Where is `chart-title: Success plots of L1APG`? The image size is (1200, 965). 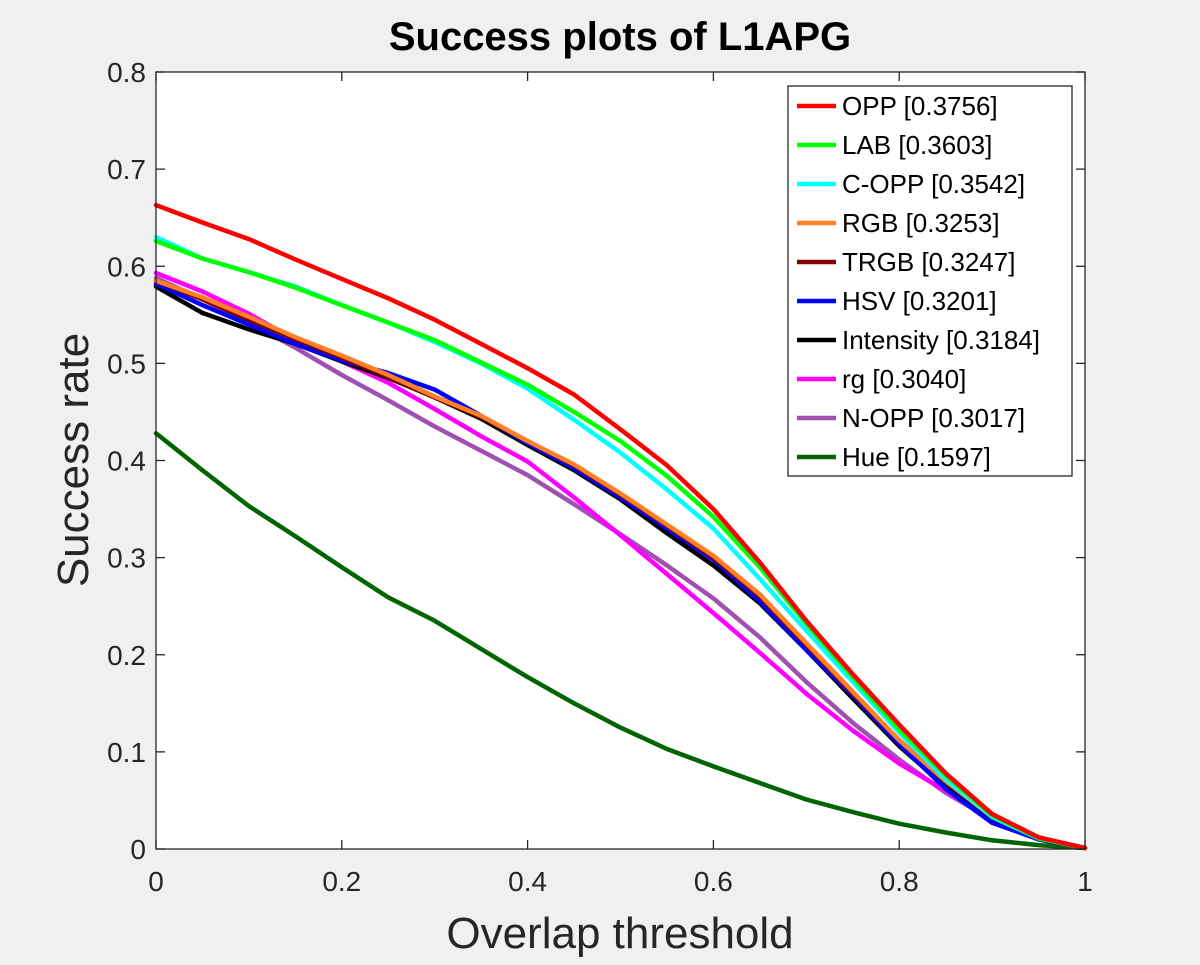
chart-title: Success plots of L1APG is located at coordinates (620, 37).